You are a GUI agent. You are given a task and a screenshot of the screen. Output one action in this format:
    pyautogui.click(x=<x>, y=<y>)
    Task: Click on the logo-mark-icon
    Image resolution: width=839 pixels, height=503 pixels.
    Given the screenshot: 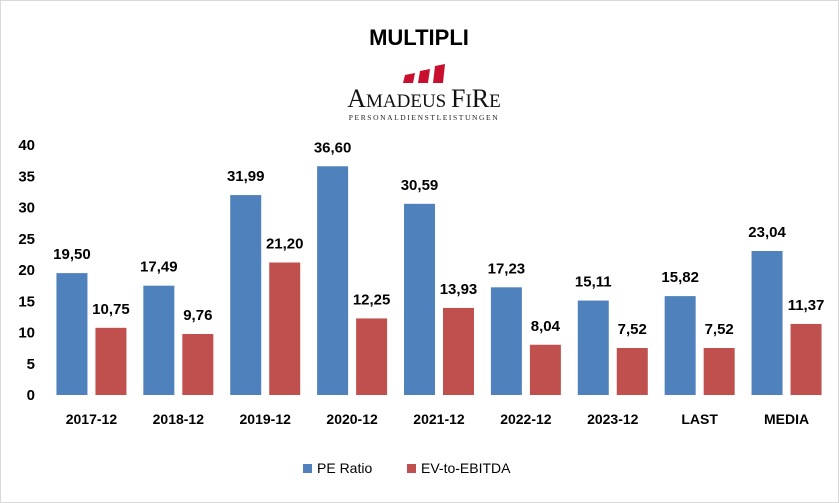 What is the action you would take?
    pyautogui.click(x=424, y=73)
    